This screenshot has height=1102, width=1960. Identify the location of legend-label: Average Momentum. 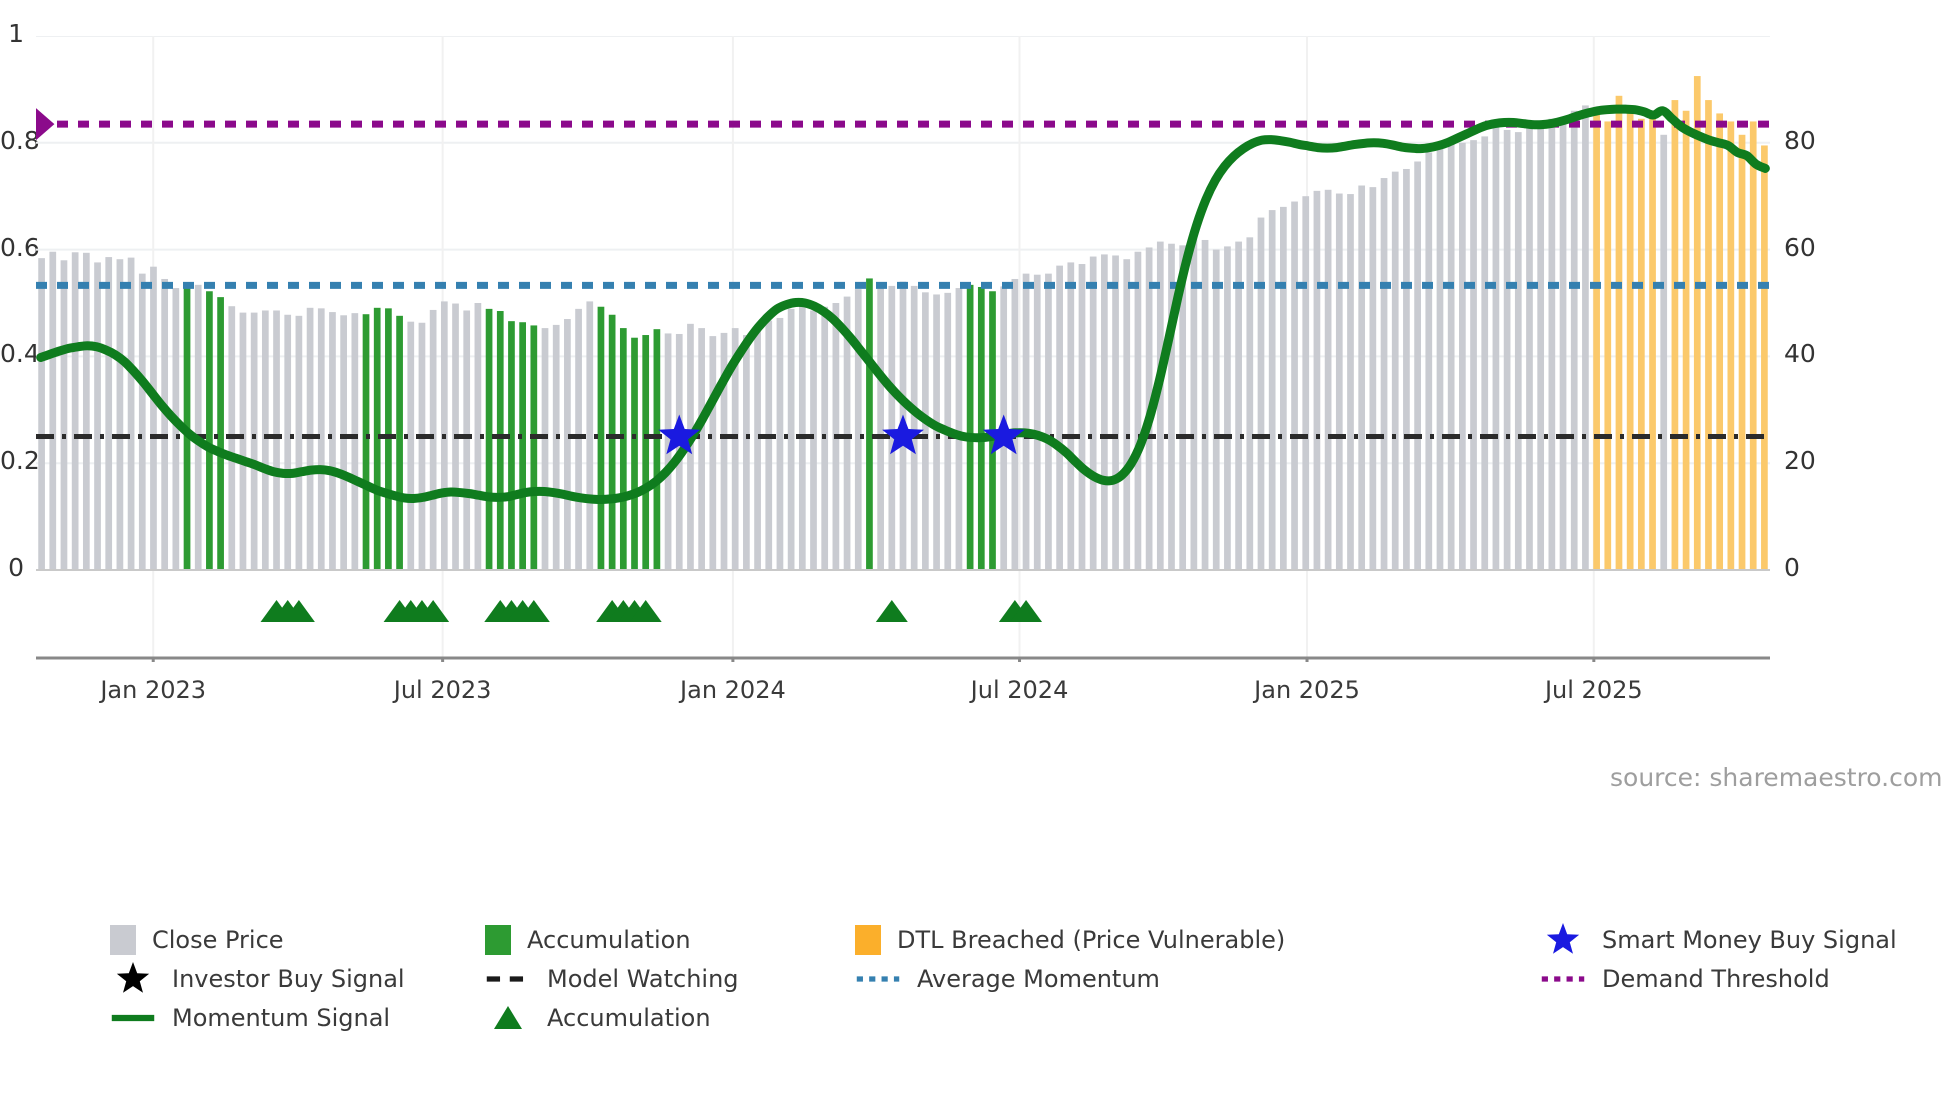
(1038, 979).